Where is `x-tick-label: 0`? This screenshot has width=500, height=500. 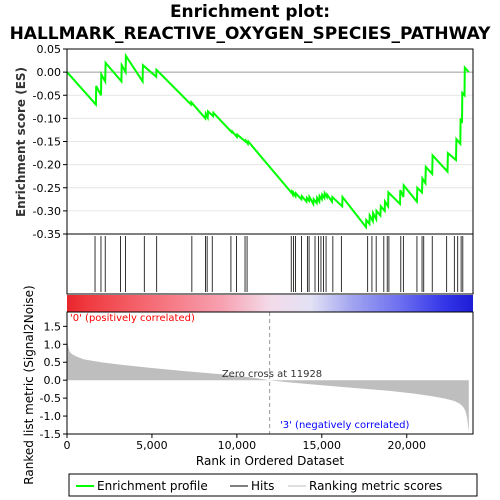
x-tick-label: 0 is located at coordinates (67, 445).